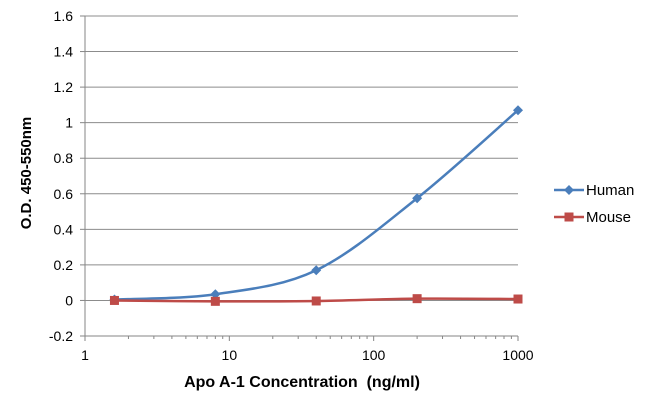 Image resolution: width=650 pixels, height=406 pixels. What do you see at coordinates (85, 355) in the screenshot?
I see `x-tick-label: 1` at bounding box center [85, 355].